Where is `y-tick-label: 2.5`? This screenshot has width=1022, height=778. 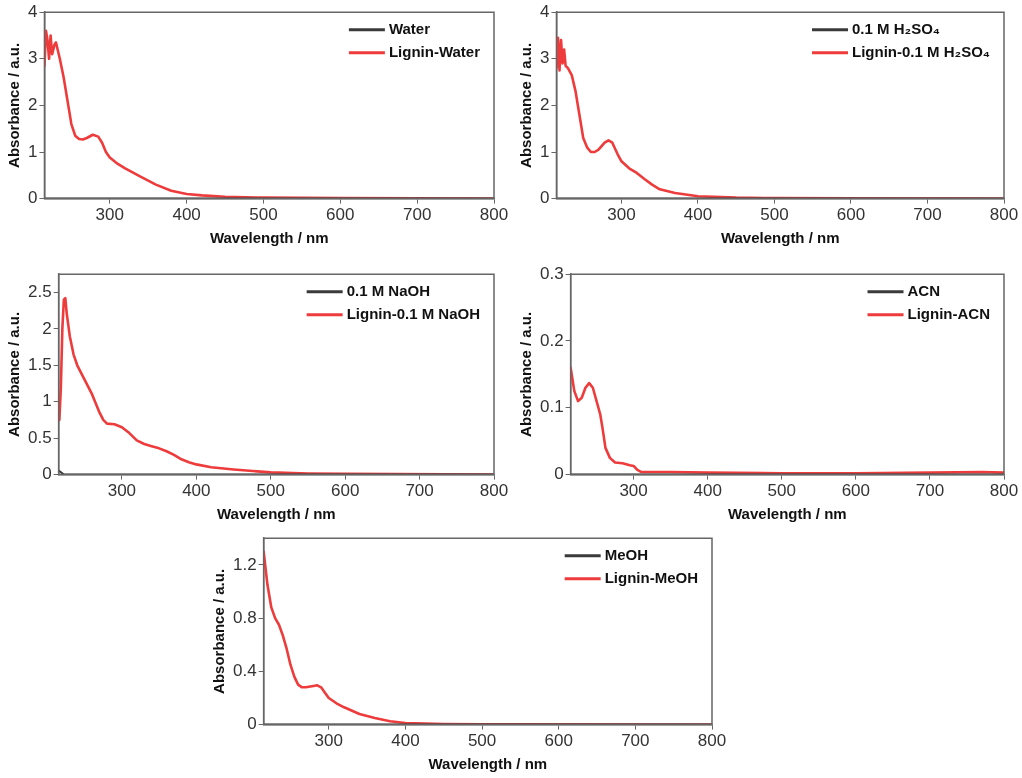
y-tick-label: 2.5 is located at coordinates (39, 292).